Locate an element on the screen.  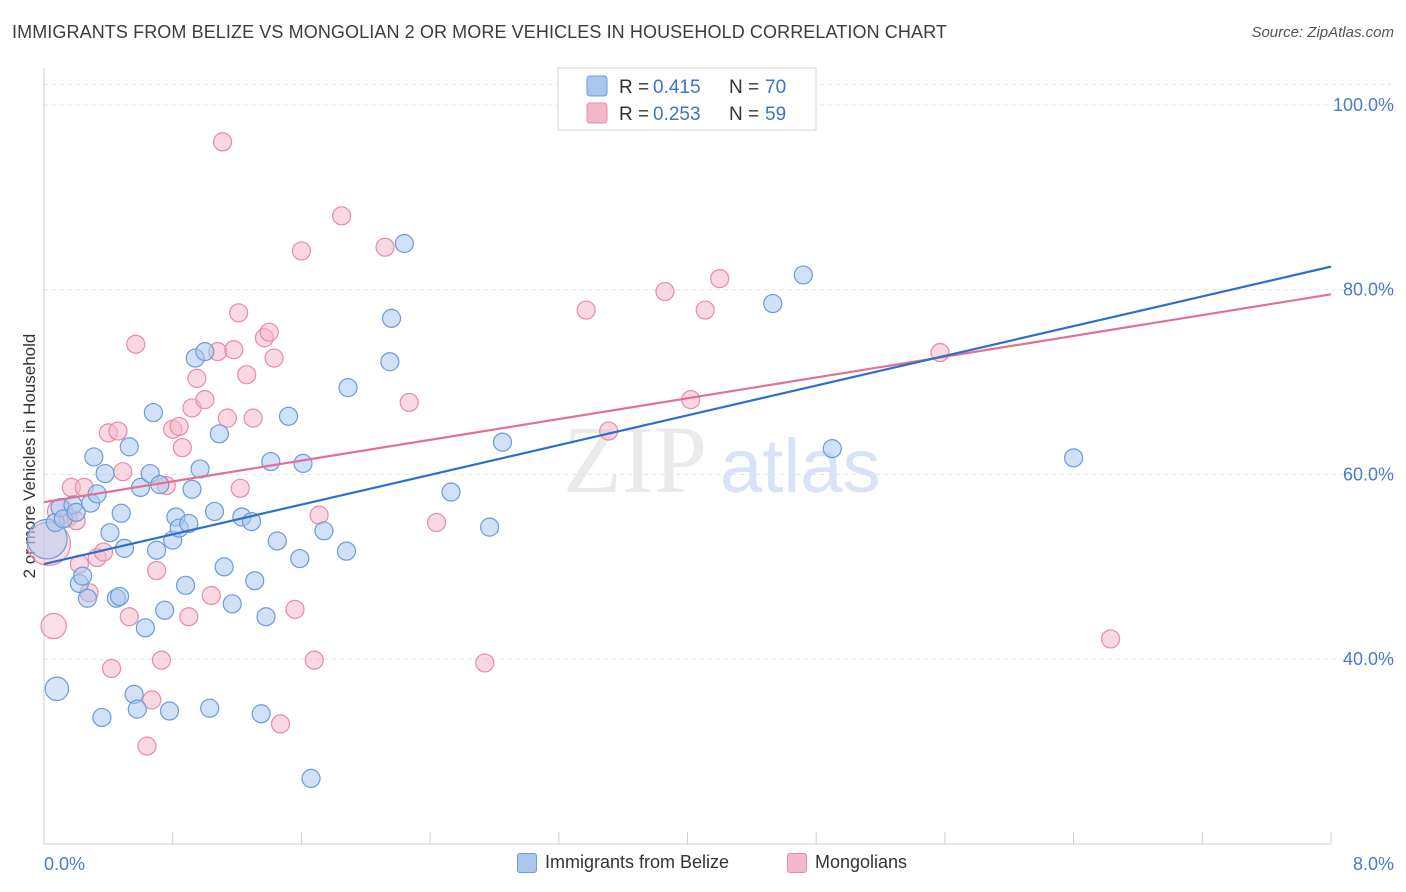
legend-n-value-blue: 70 is located at coordinates (775, 87).